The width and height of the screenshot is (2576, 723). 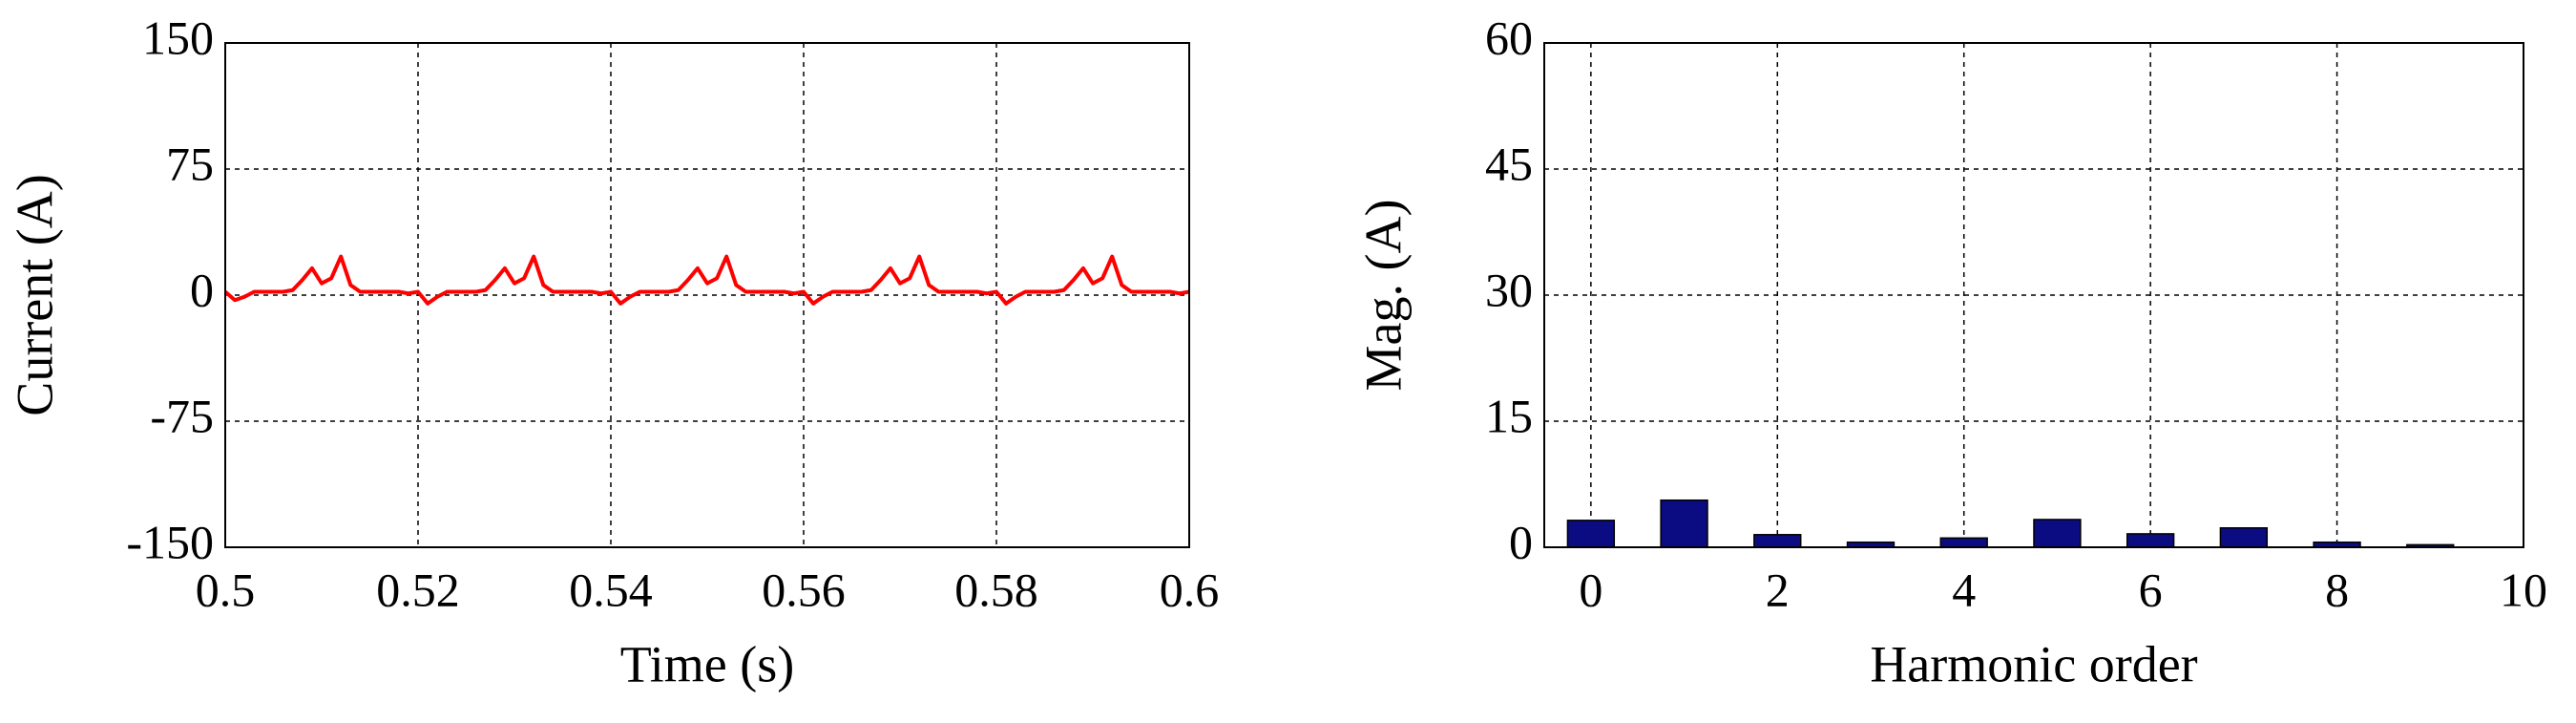 What do you see at coordinates (1509, 37) in the screenshot?
I see `y-tick-label: 60` at bounding box center [1509, 37].